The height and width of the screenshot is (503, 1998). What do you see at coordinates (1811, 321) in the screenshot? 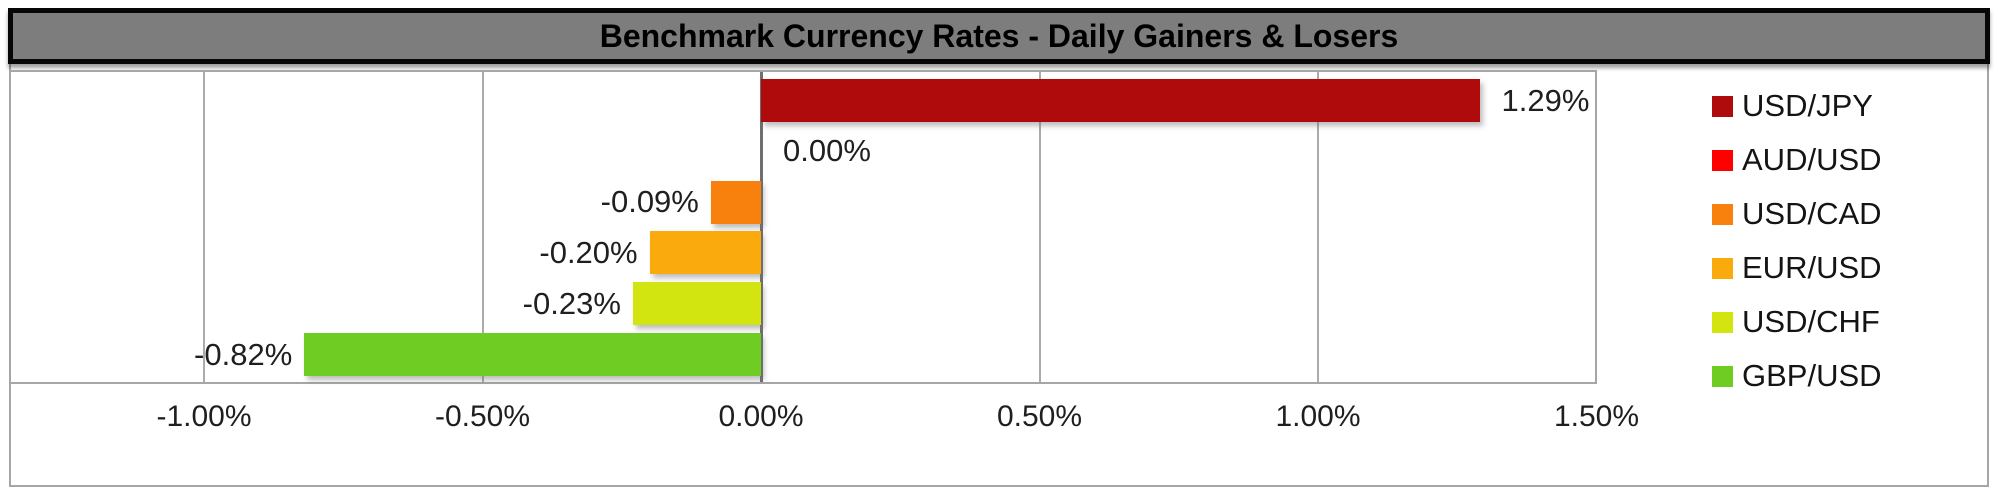
I see `legend-label: USD/CHF` at bounding box center [1811, 321].